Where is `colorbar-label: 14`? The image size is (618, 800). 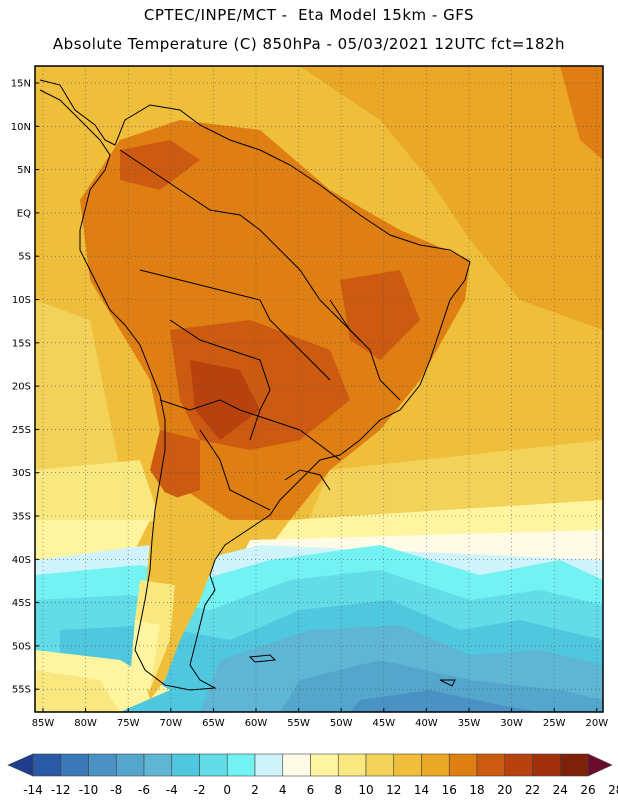
colorbar-label: 14 is located at coordinates (421, 790).